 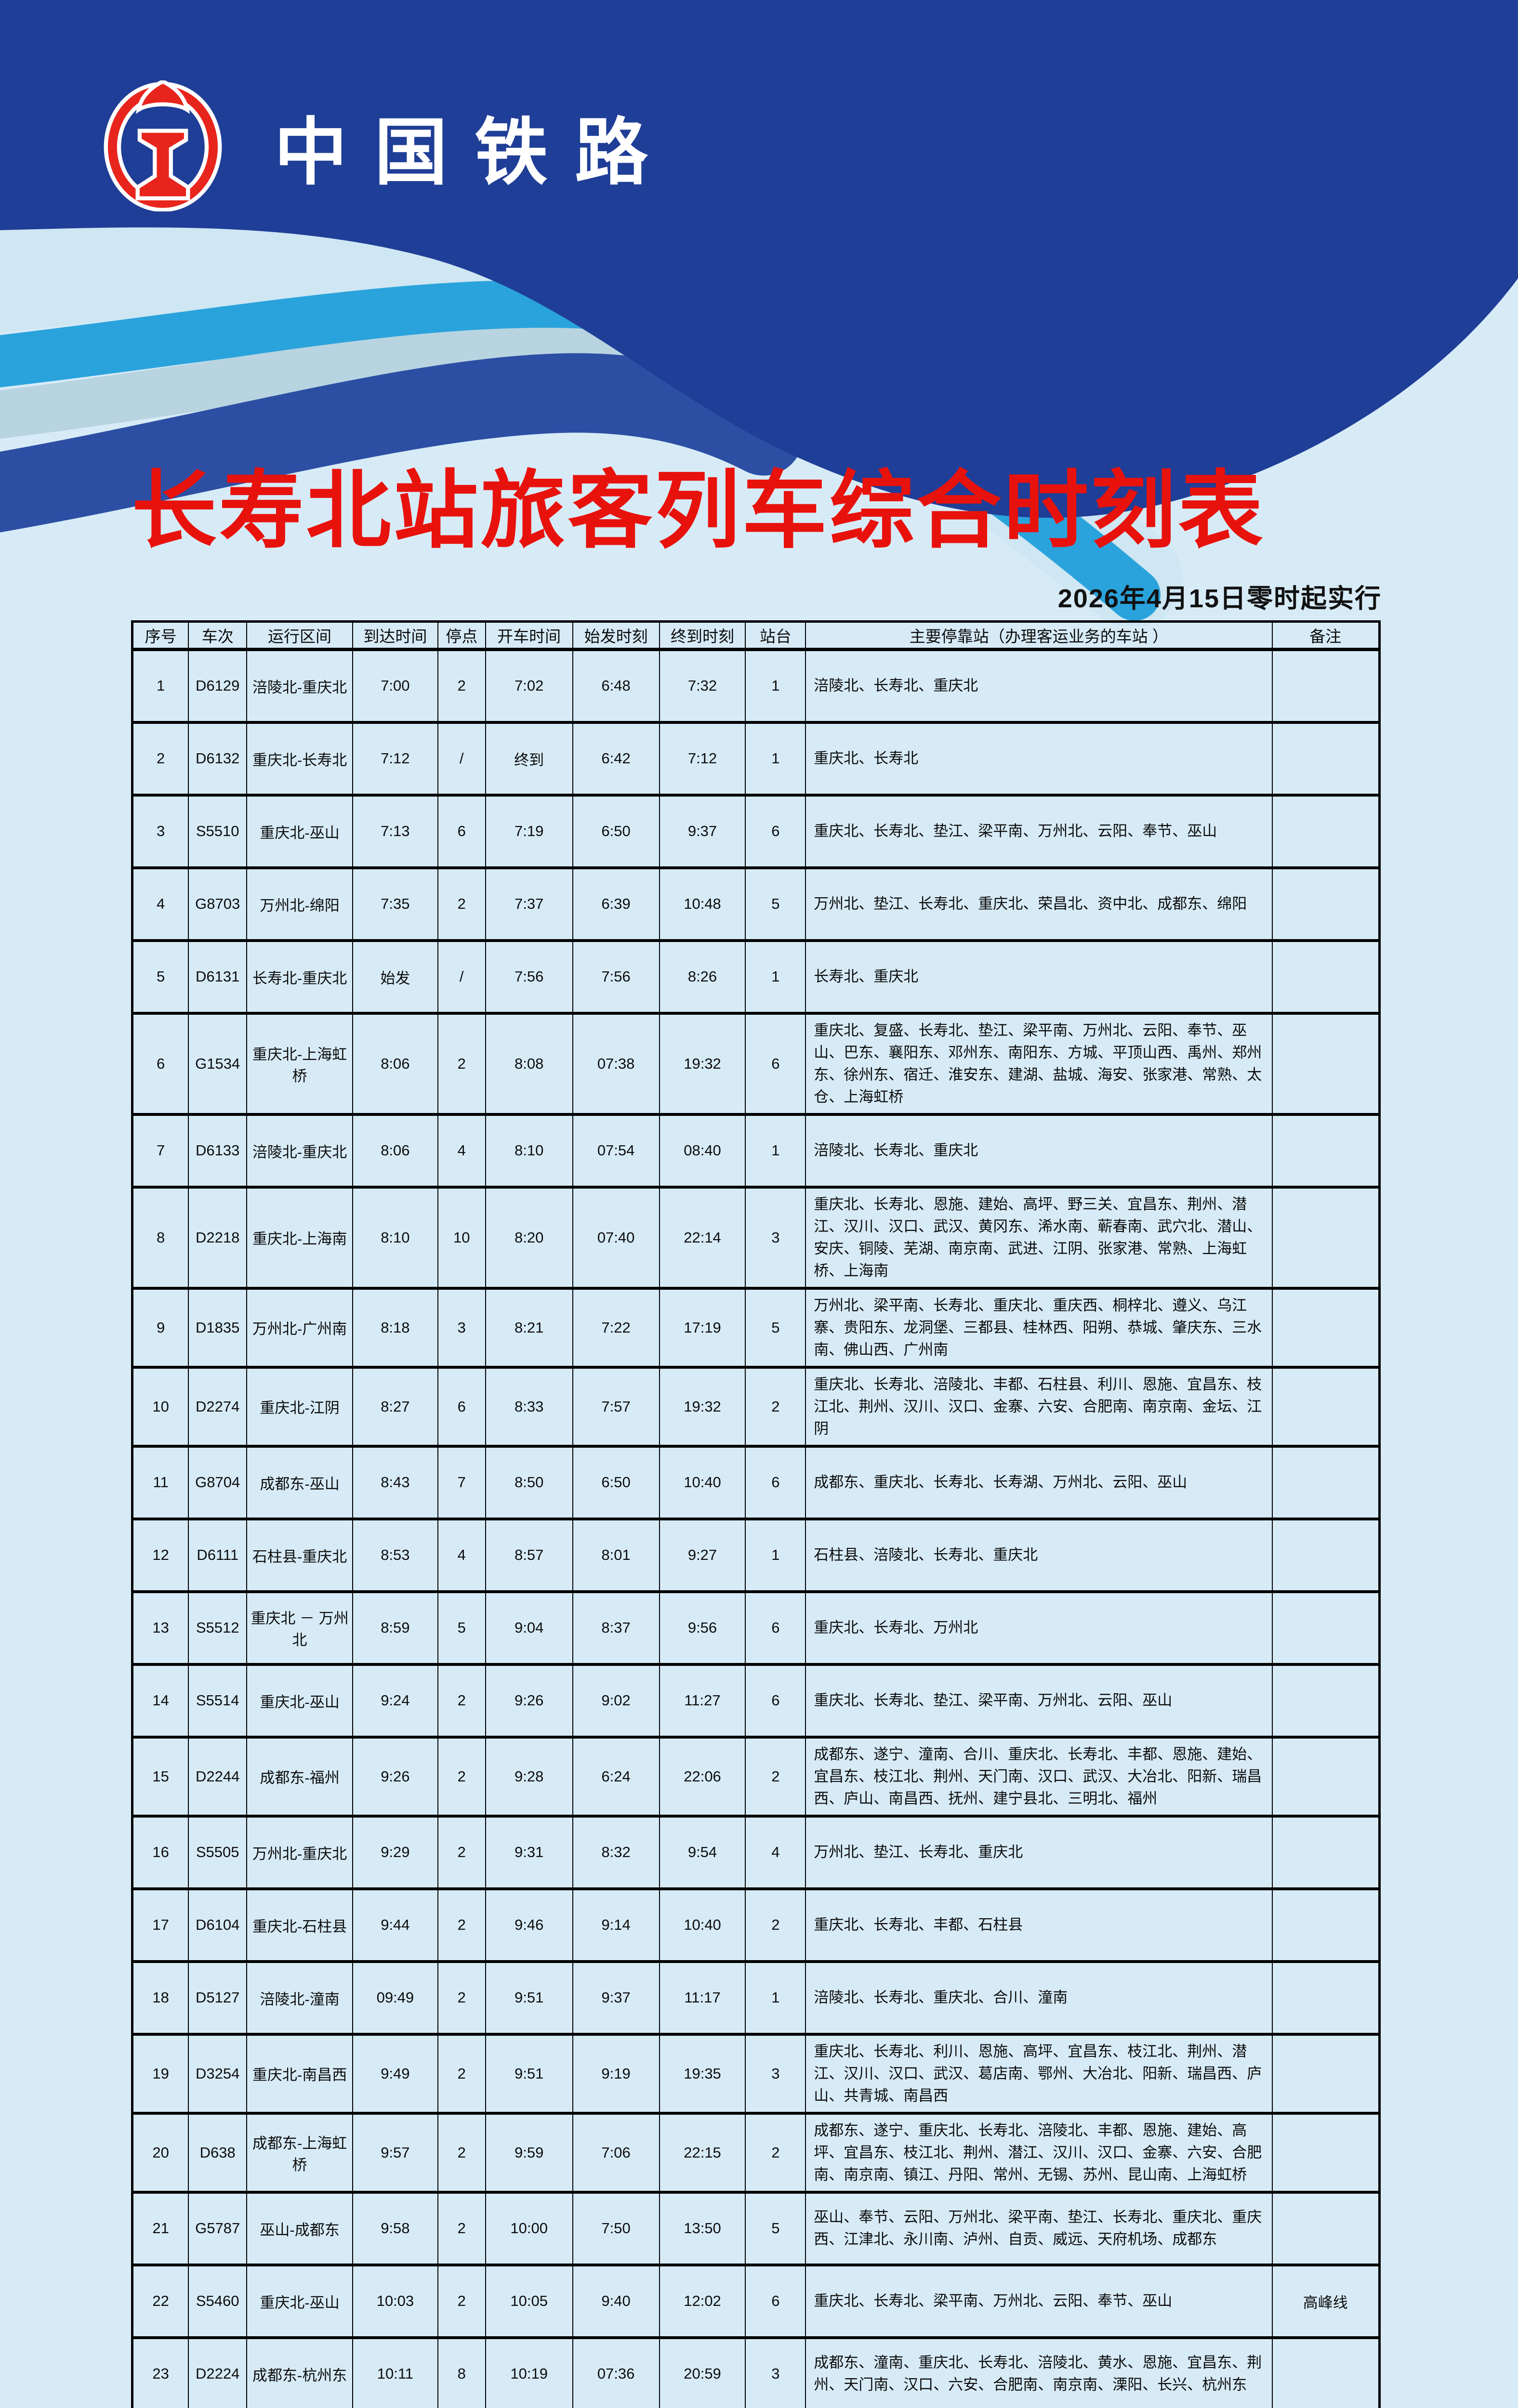 What do you see at coordinates (395, 2152) in the screenshot?
I see `cell-arrival-time: 9:57` at bounding box center [395, 2152].